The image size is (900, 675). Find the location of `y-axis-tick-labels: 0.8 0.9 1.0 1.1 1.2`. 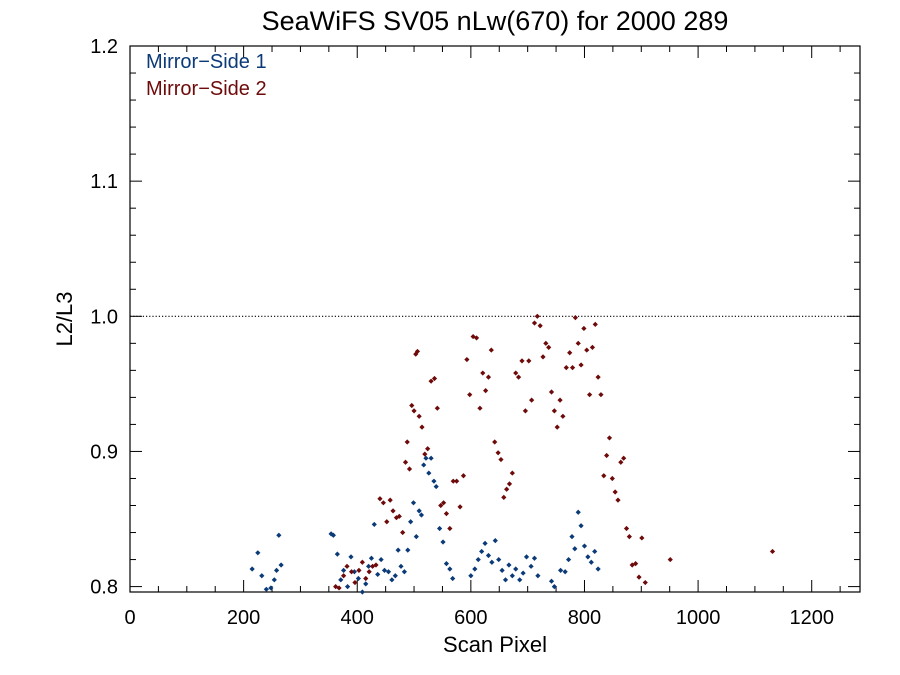

y-axis-tick-labels: 0.8 0.9 1.0 1.1 1.2 is located at coordinates (104, 317).